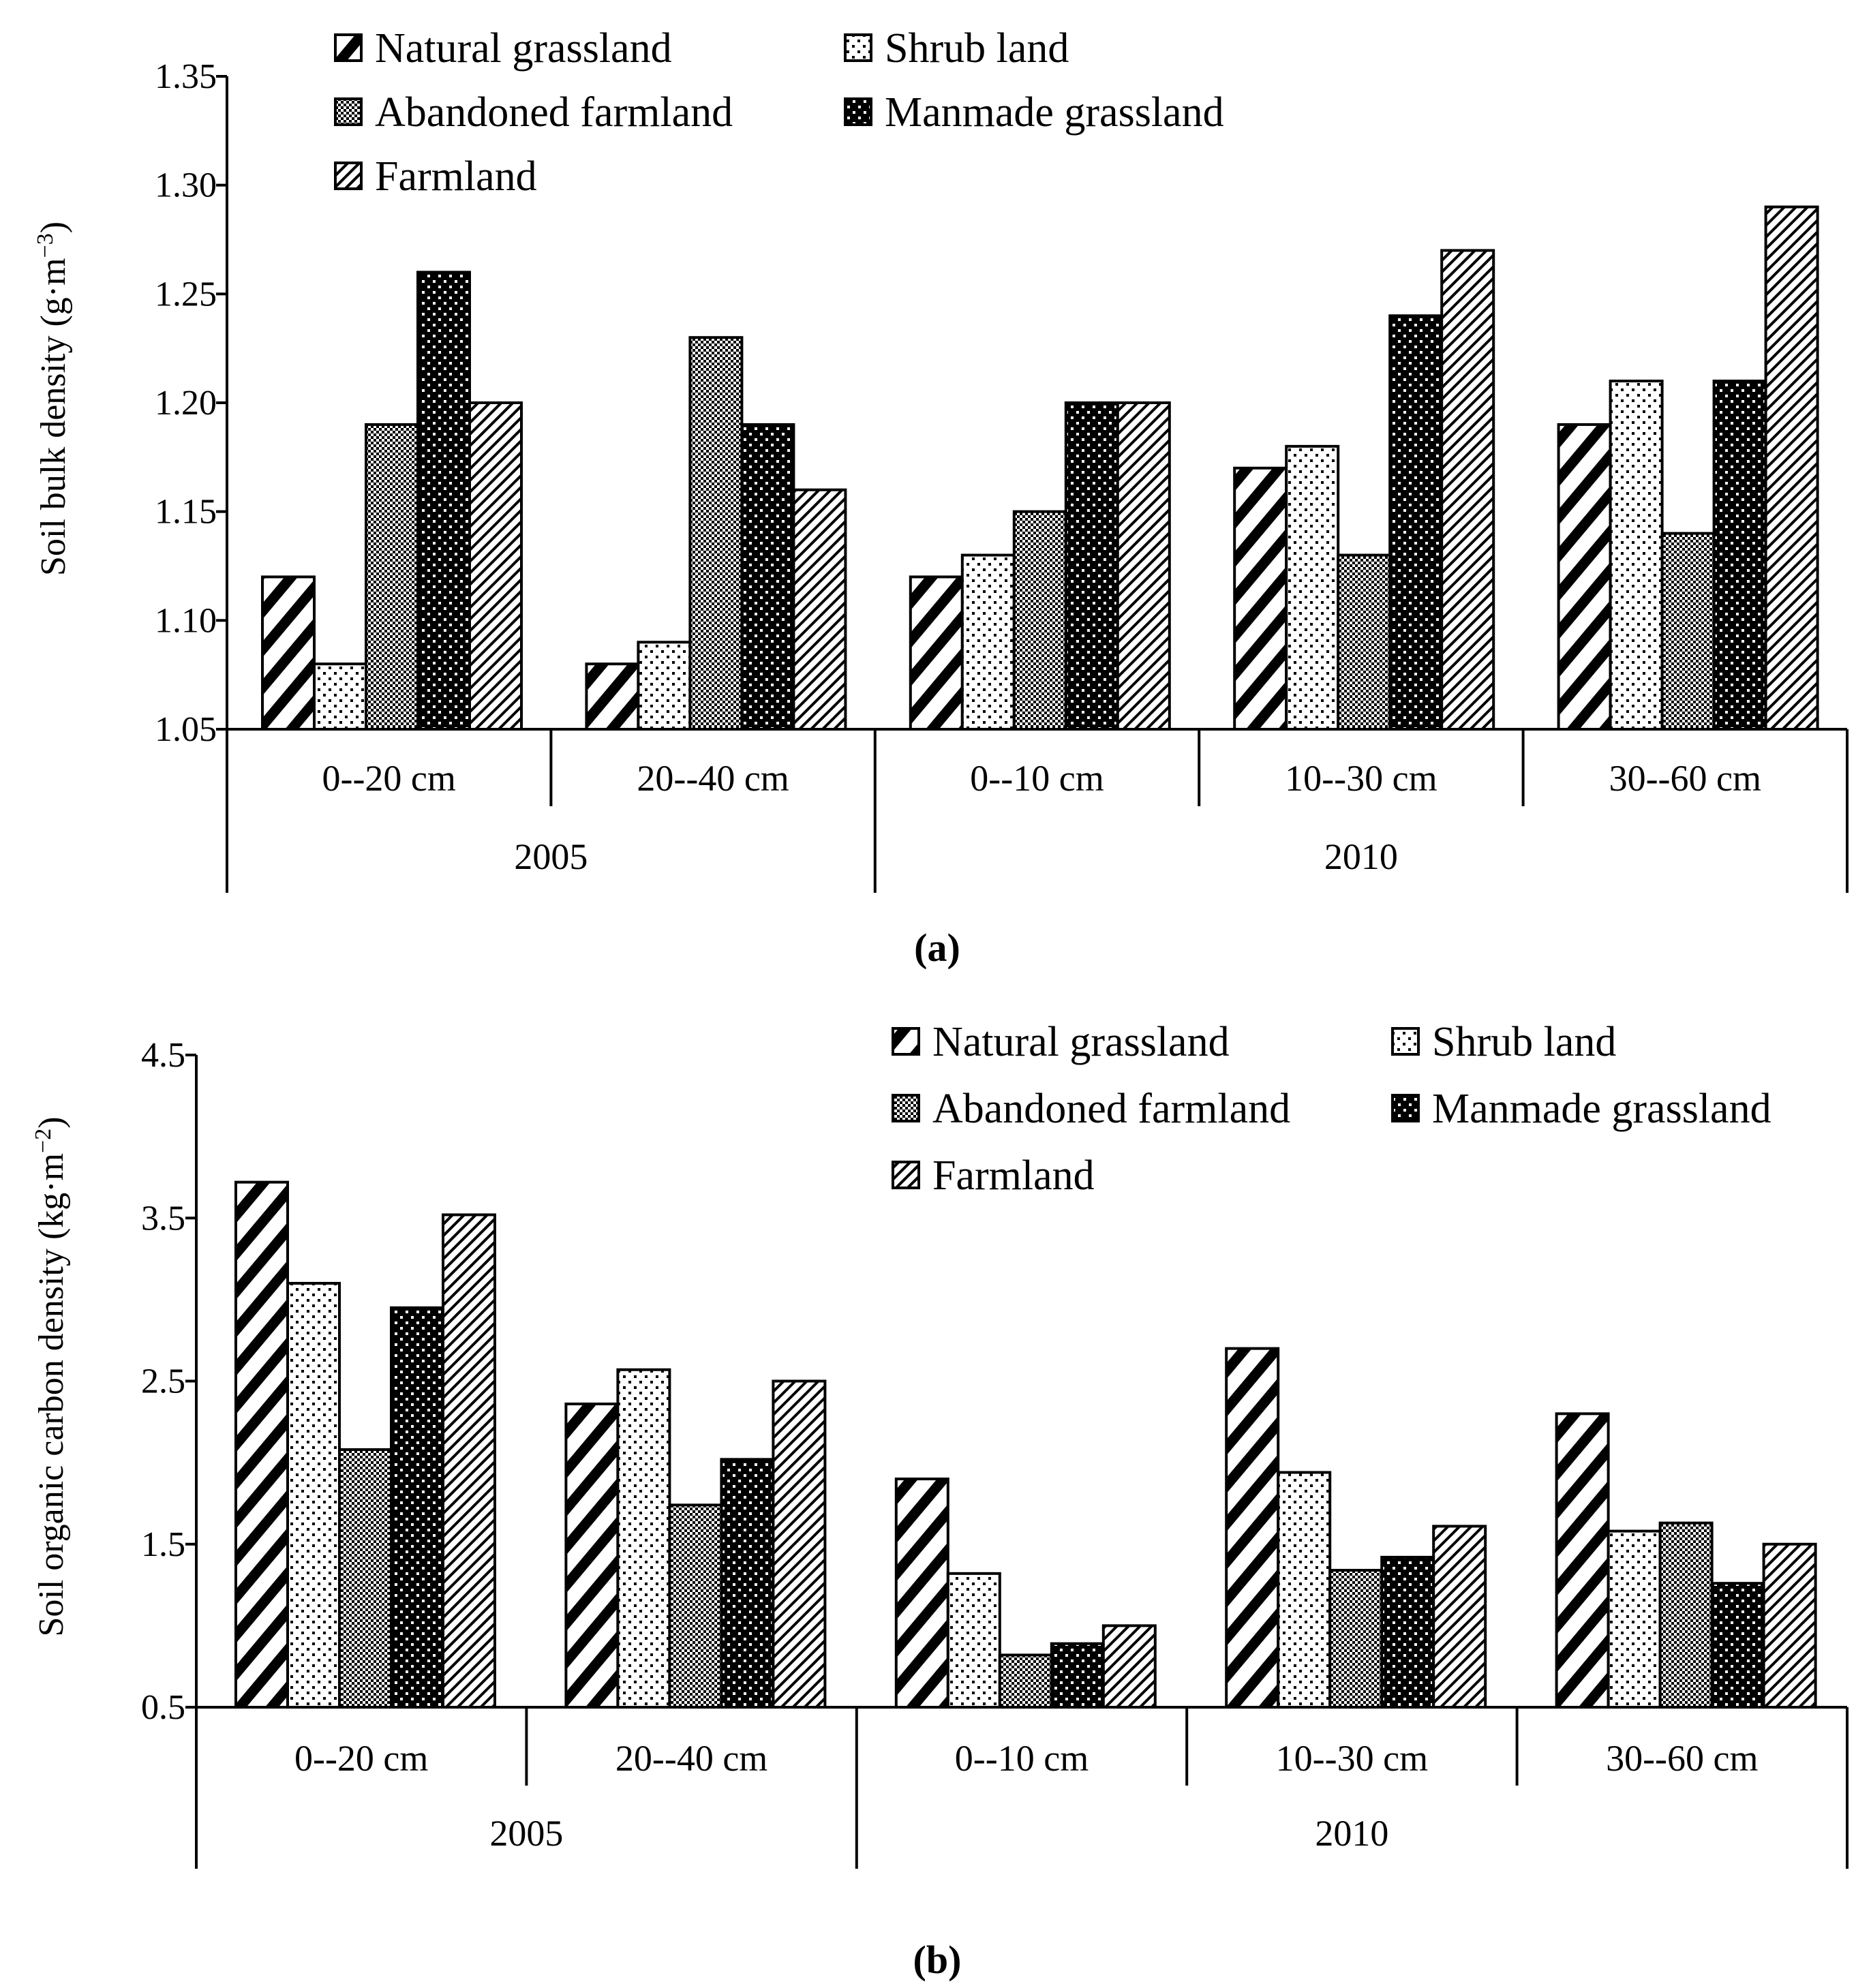  Describe the element at coordinates (53, 417) in the screenshot. I see `y-axis-label-text: Soil bulk density (g·m` at that location.